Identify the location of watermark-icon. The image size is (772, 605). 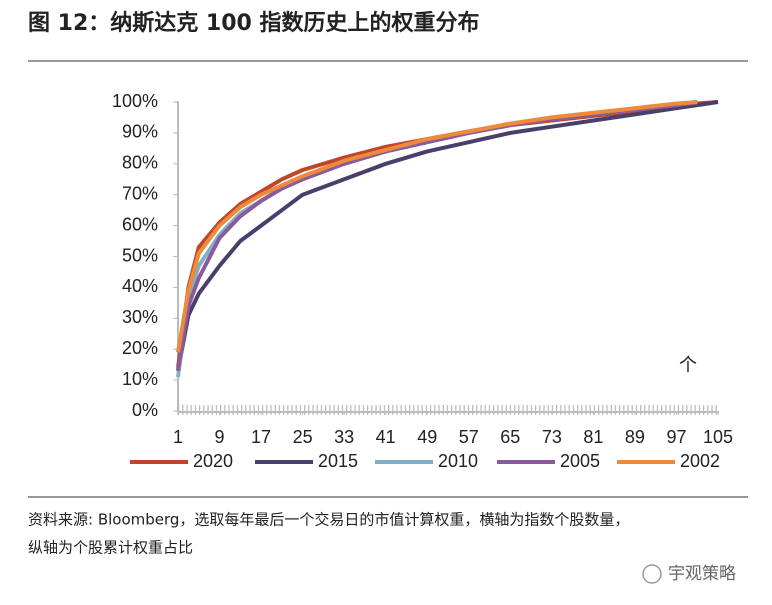
(652, 574).